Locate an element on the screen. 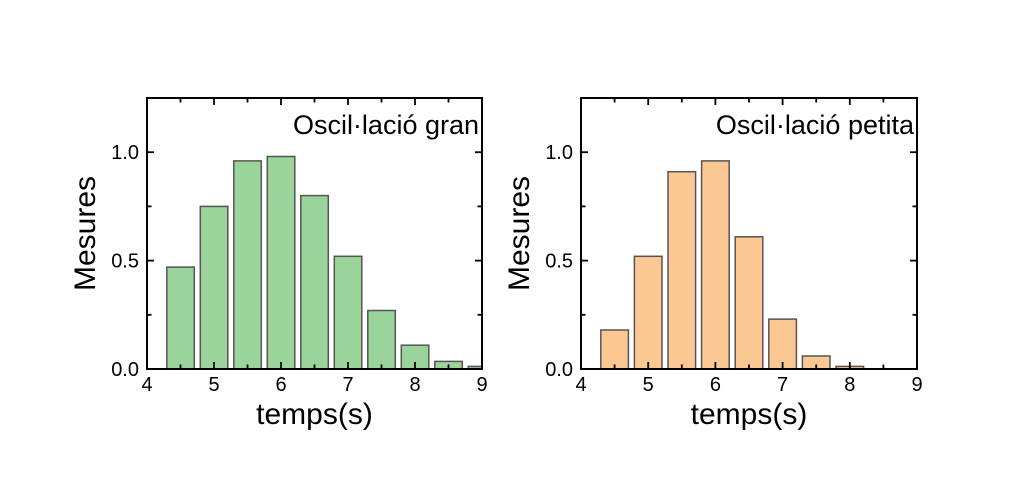 The height and width of the screenshot is (484, 1021). plot-title: Oscil·lació gran is located at coordinates (386, 125).